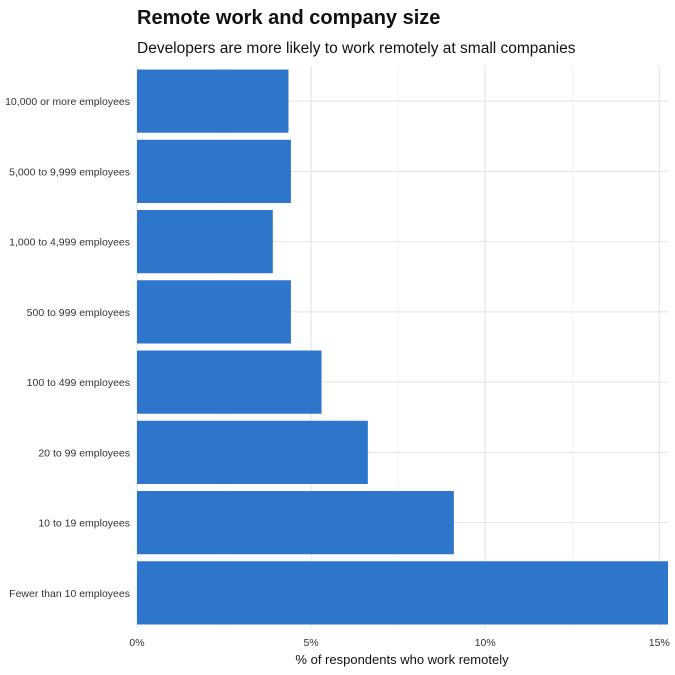  I want to click on category-label: 500 to 999 employees, so click(78, 313).